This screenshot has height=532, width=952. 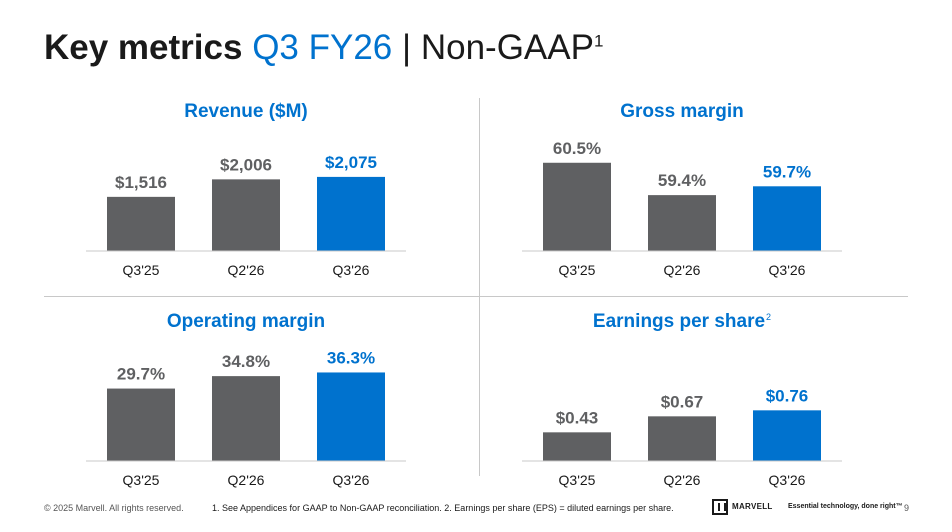 I want to click on revenue-value-label: $2,075, so click(x=351, y=162).